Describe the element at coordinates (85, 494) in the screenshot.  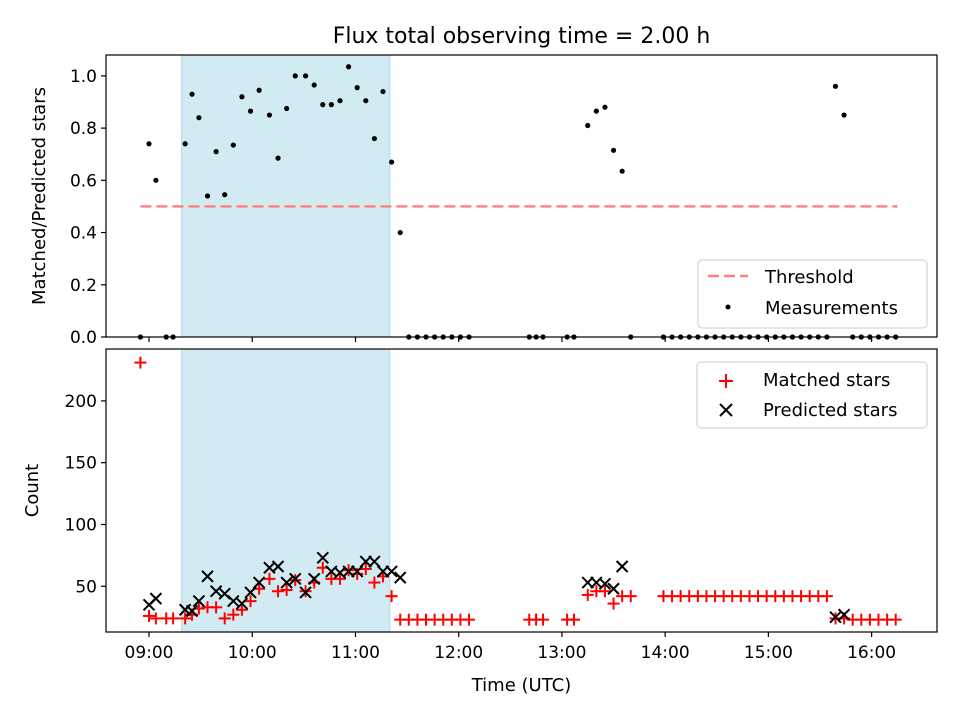
I see `bottom-y-axis-ticks: 50 100 150 200` at that location.